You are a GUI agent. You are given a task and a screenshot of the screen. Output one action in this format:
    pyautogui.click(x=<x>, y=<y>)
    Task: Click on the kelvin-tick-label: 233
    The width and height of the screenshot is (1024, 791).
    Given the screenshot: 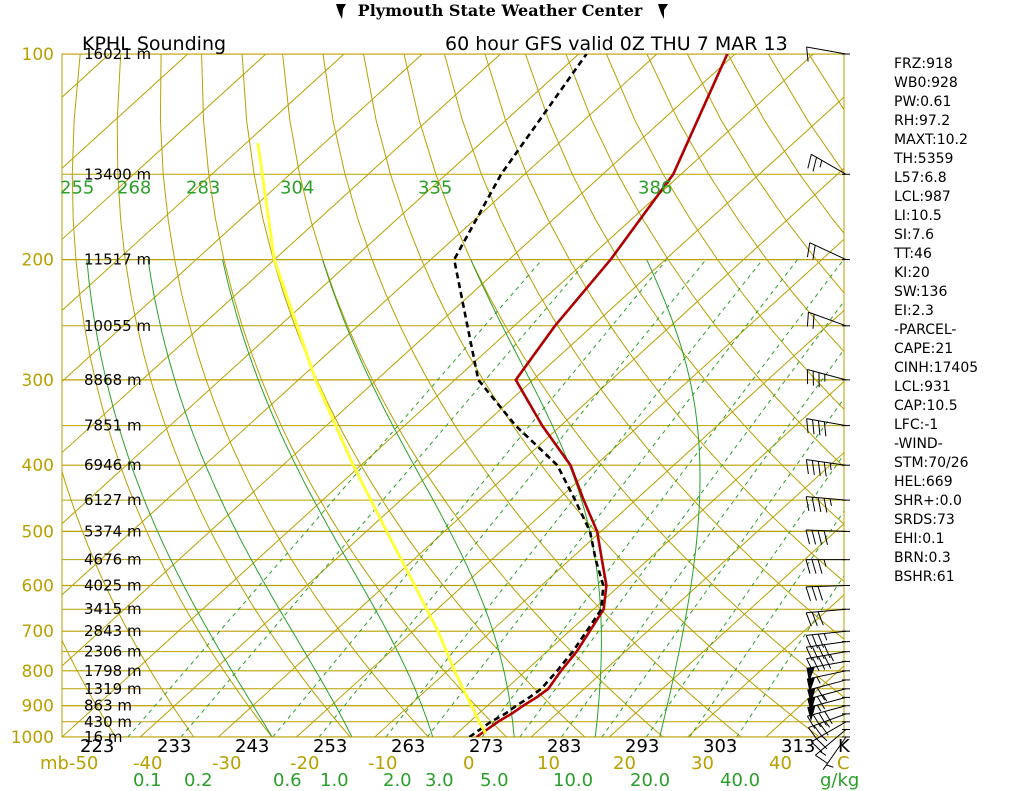 What is the action you would take?
    pyautogui.click(x=174, y=746)
    